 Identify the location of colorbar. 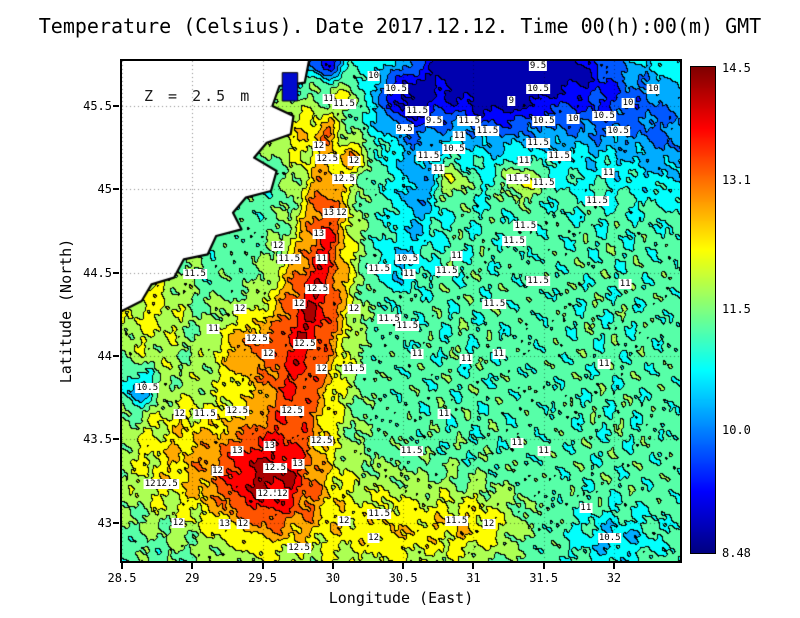
(703, 310).